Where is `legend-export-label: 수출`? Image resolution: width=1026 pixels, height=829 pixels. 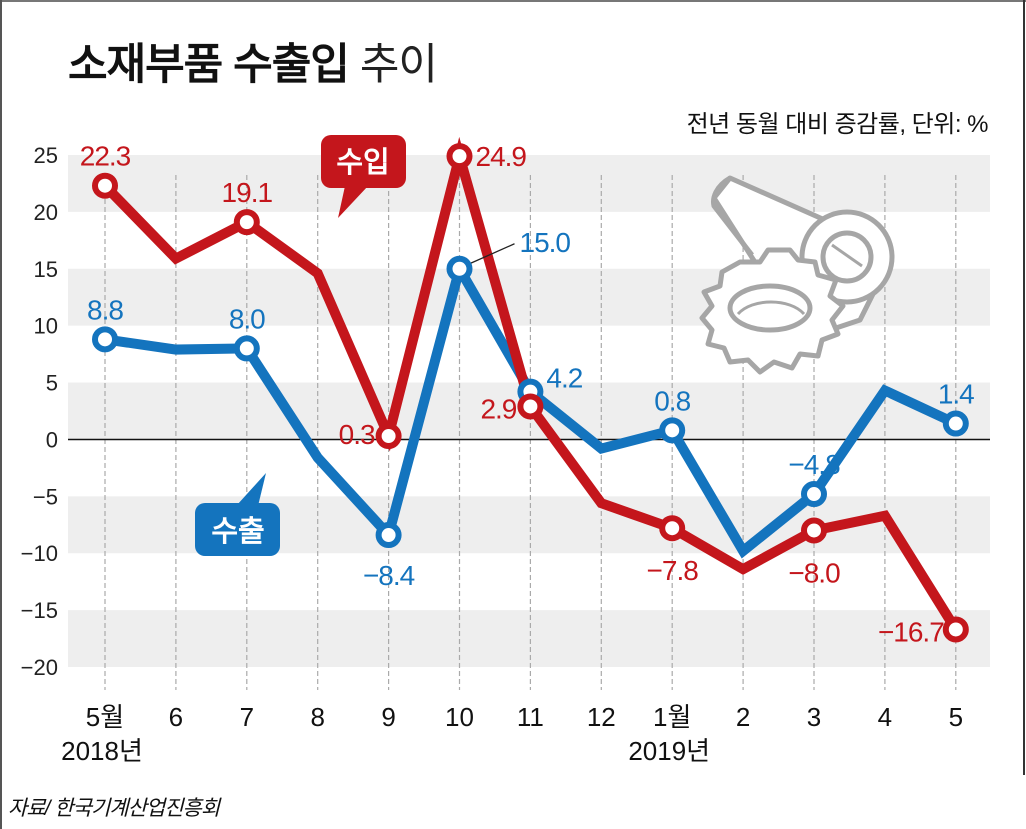 legend-export-label: 수출 is located at coordinates (237, 531).